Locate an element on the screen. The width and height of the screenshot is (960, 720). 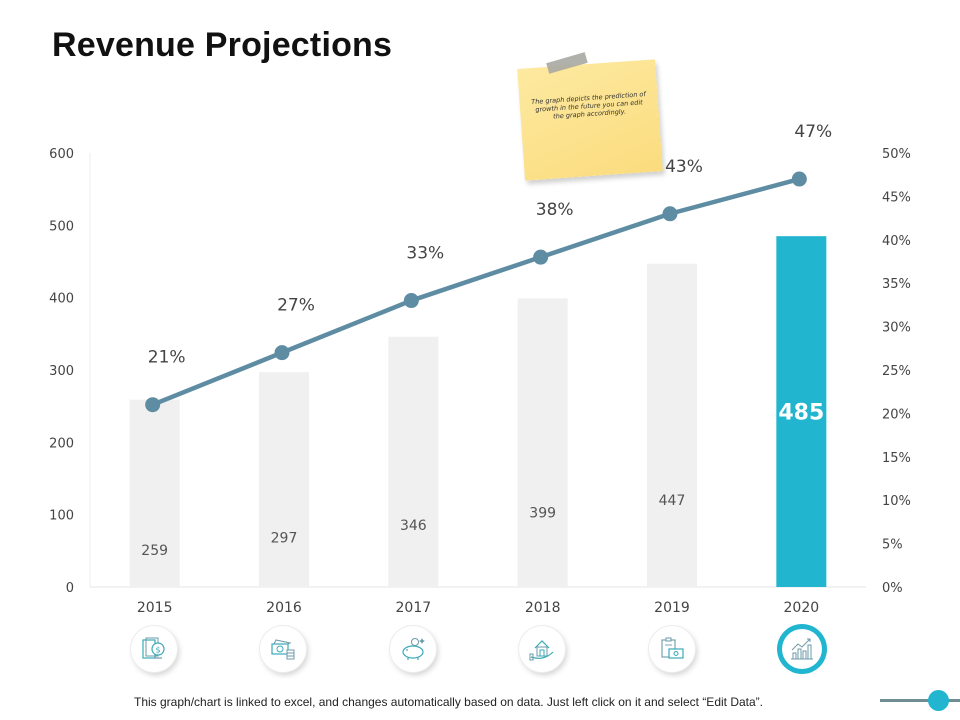
left-tick-label: 100 is located at coordinates (61, 516).